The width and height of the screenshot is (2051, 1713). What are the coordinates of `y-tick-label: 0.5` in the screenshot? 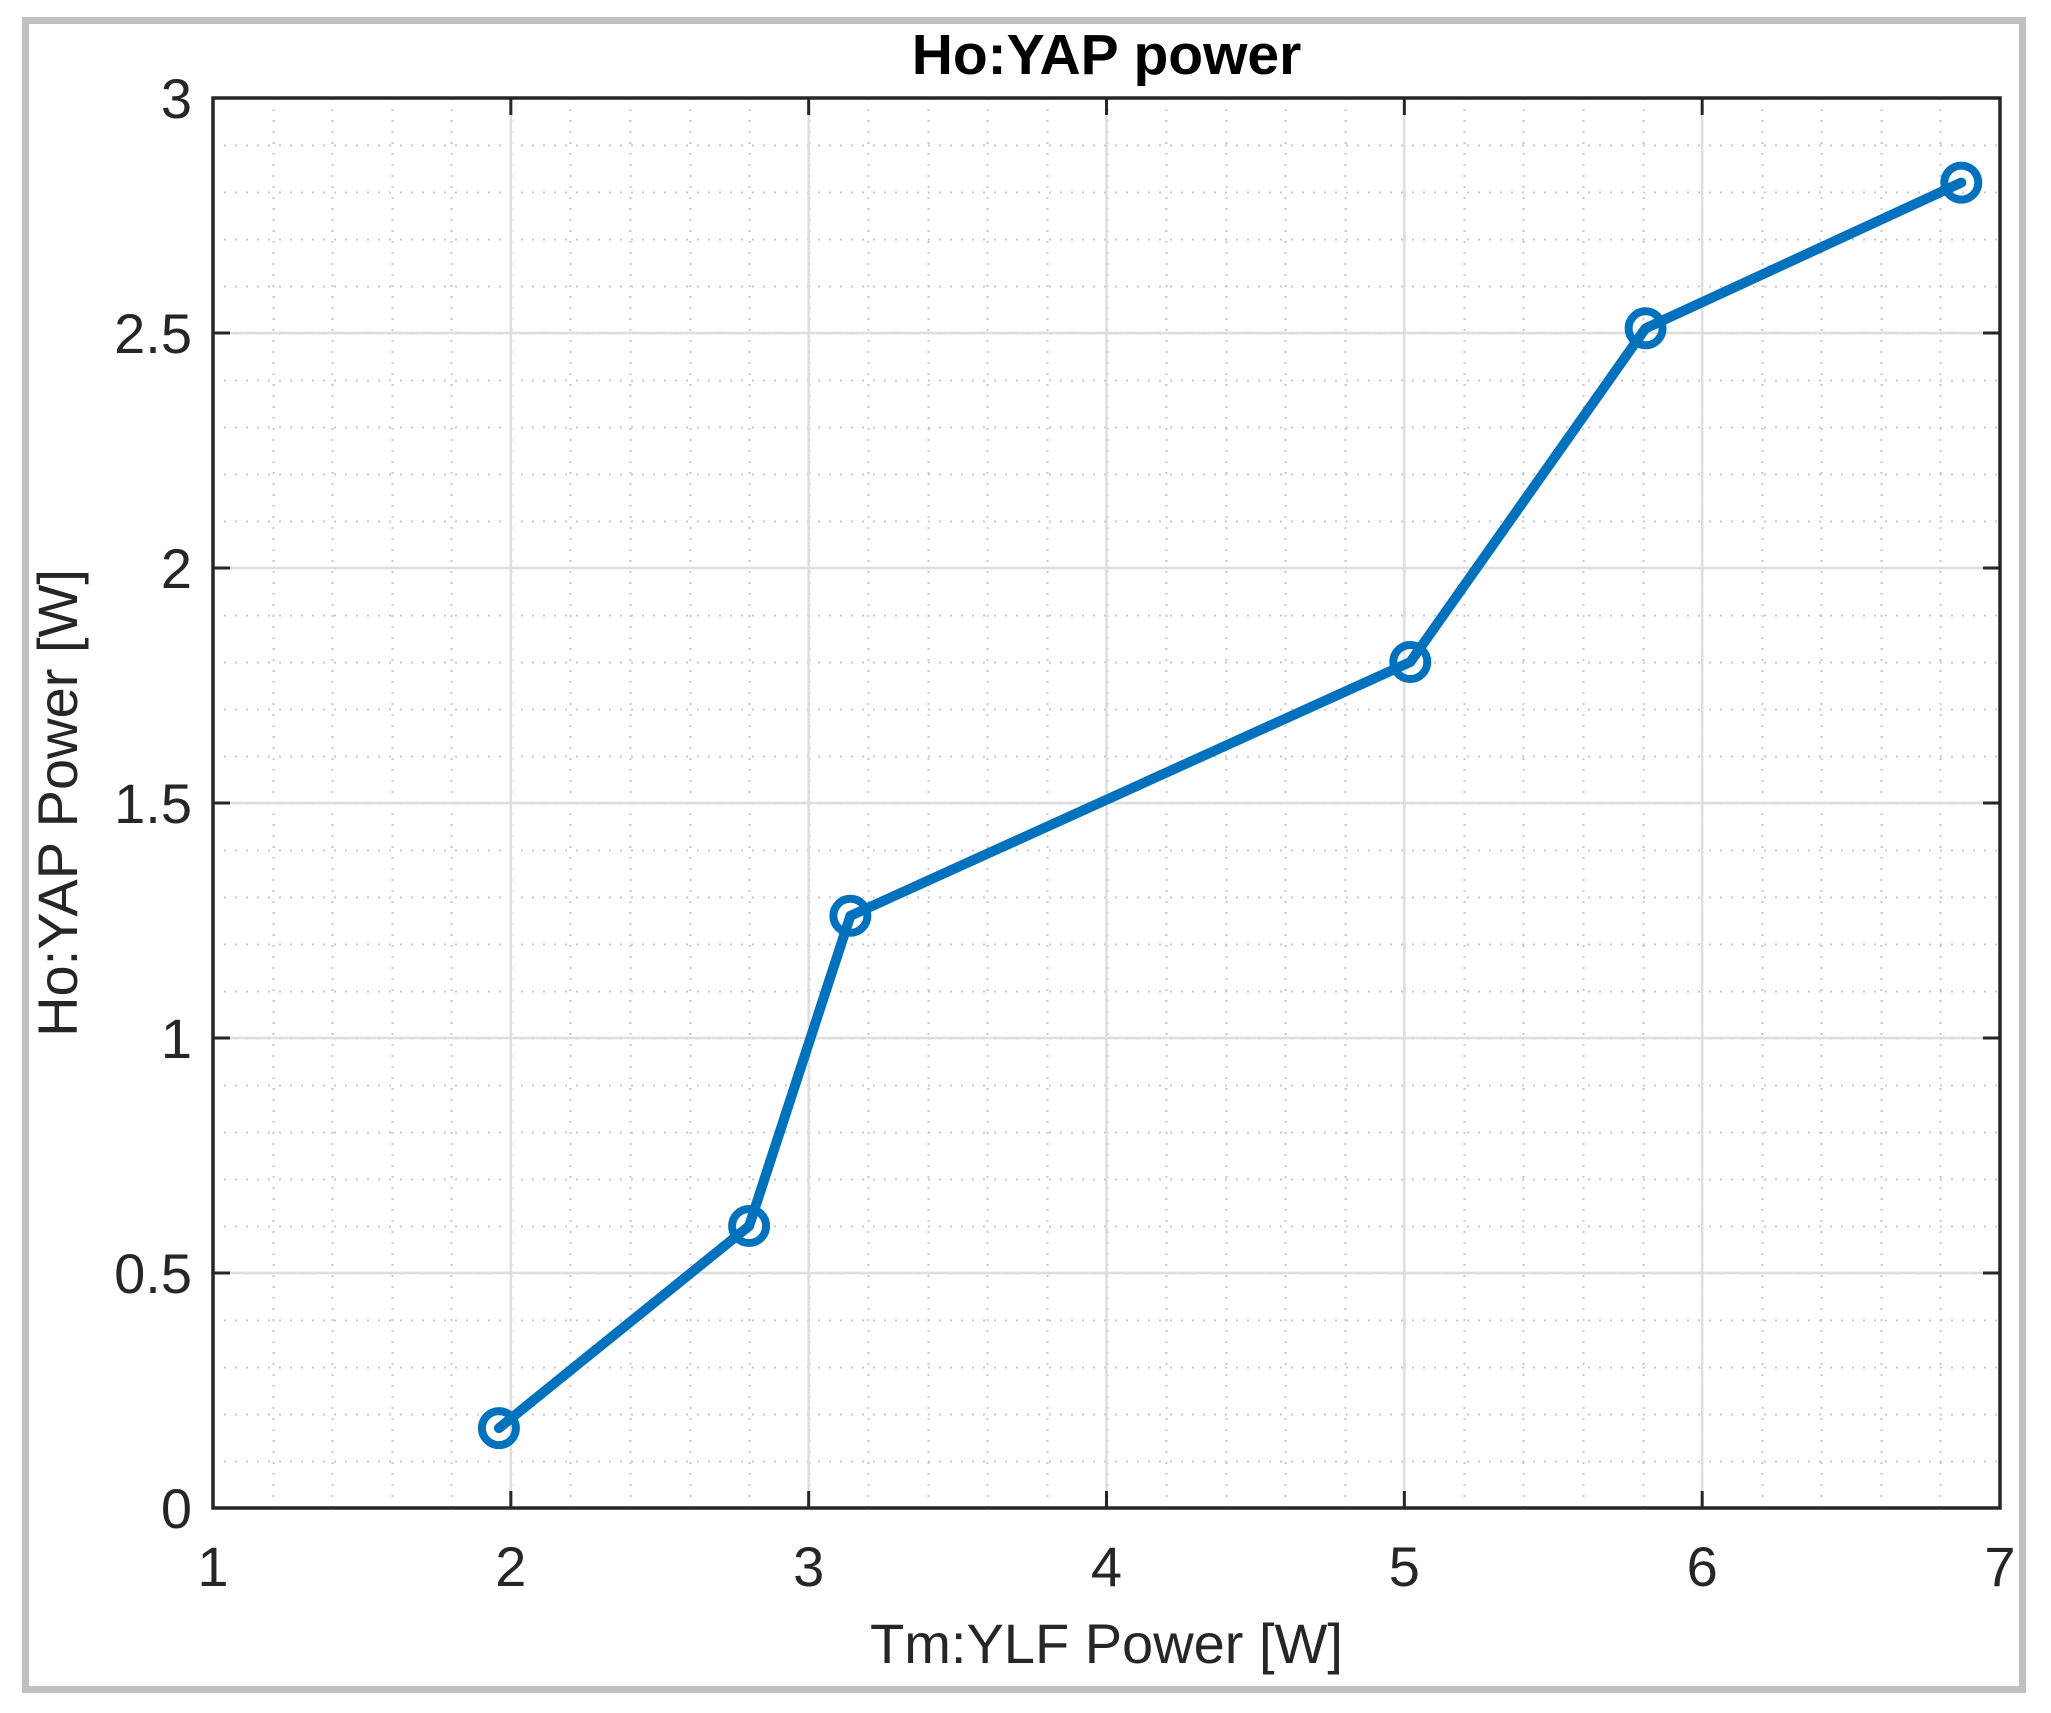 It's located at (153, 1273).